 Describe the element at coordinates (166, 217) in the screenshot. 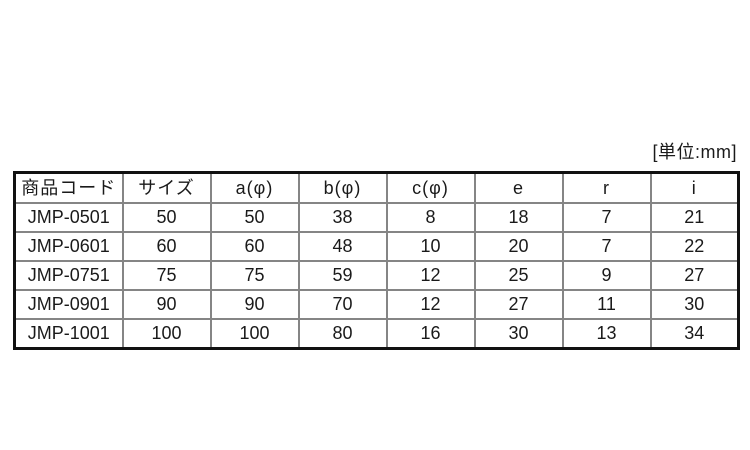

I see `cell-size: 50` at that location.